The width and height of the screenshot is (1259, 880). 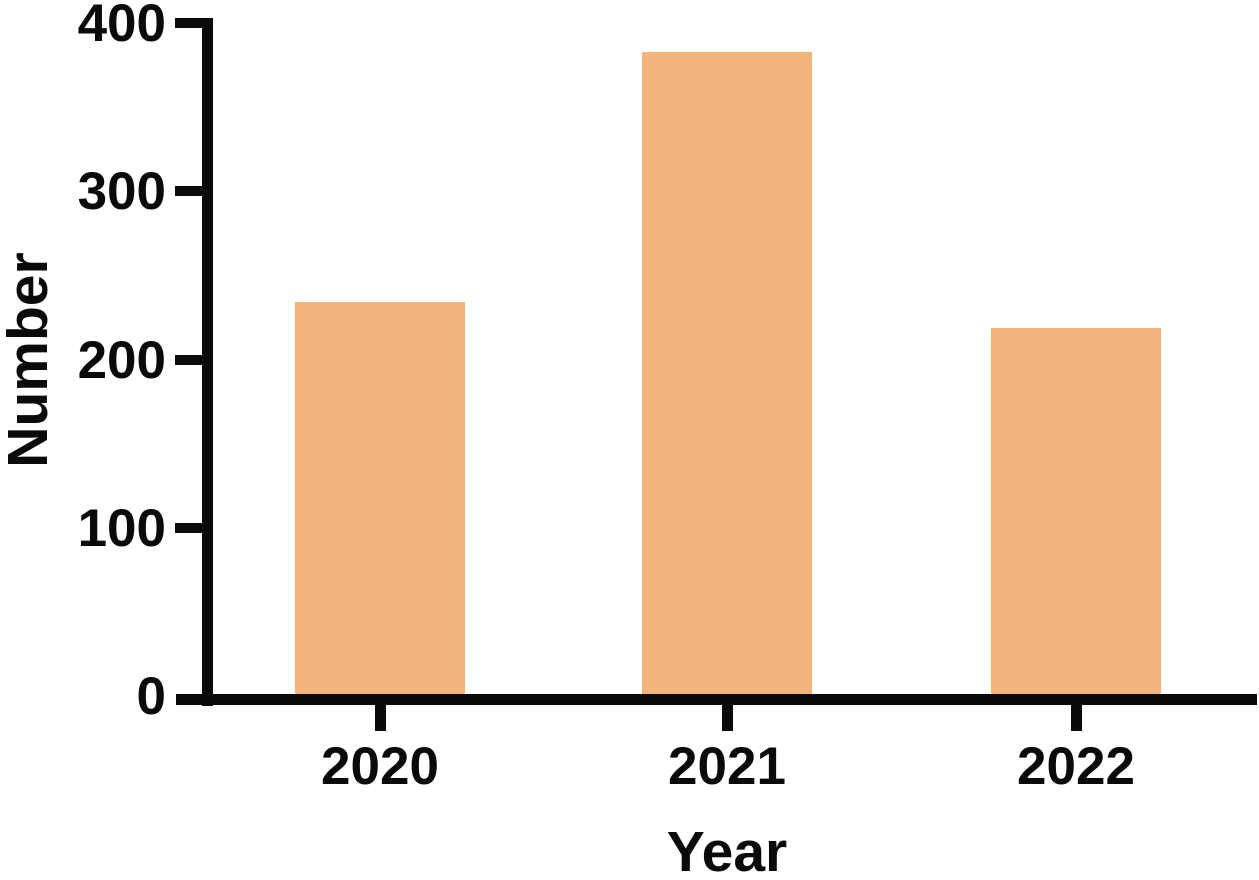 What do you see at coordinates (380, 718) in the screenshot?
I see `x-tick-2020` at bounding box center [380, 718].